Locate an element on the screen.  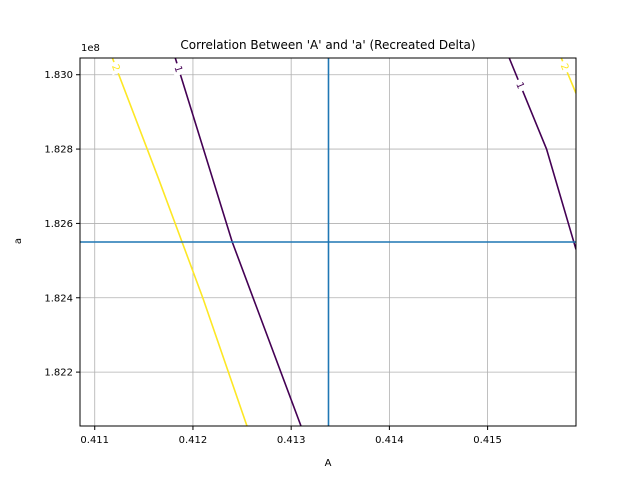
y-tick-label: 1.824 is located at coordinates (58, 298).